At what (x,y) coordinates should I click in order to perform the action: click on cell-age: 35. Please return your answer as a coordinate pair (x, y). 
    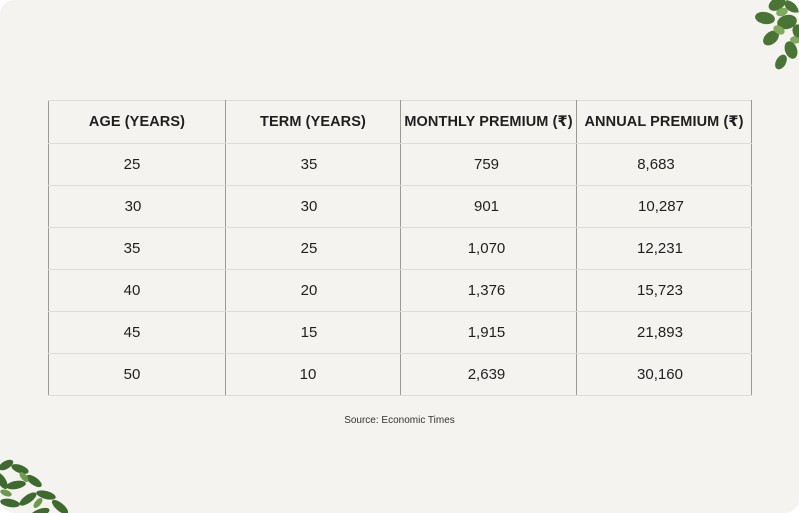
    Looking at the image, I should click on (137, 248).